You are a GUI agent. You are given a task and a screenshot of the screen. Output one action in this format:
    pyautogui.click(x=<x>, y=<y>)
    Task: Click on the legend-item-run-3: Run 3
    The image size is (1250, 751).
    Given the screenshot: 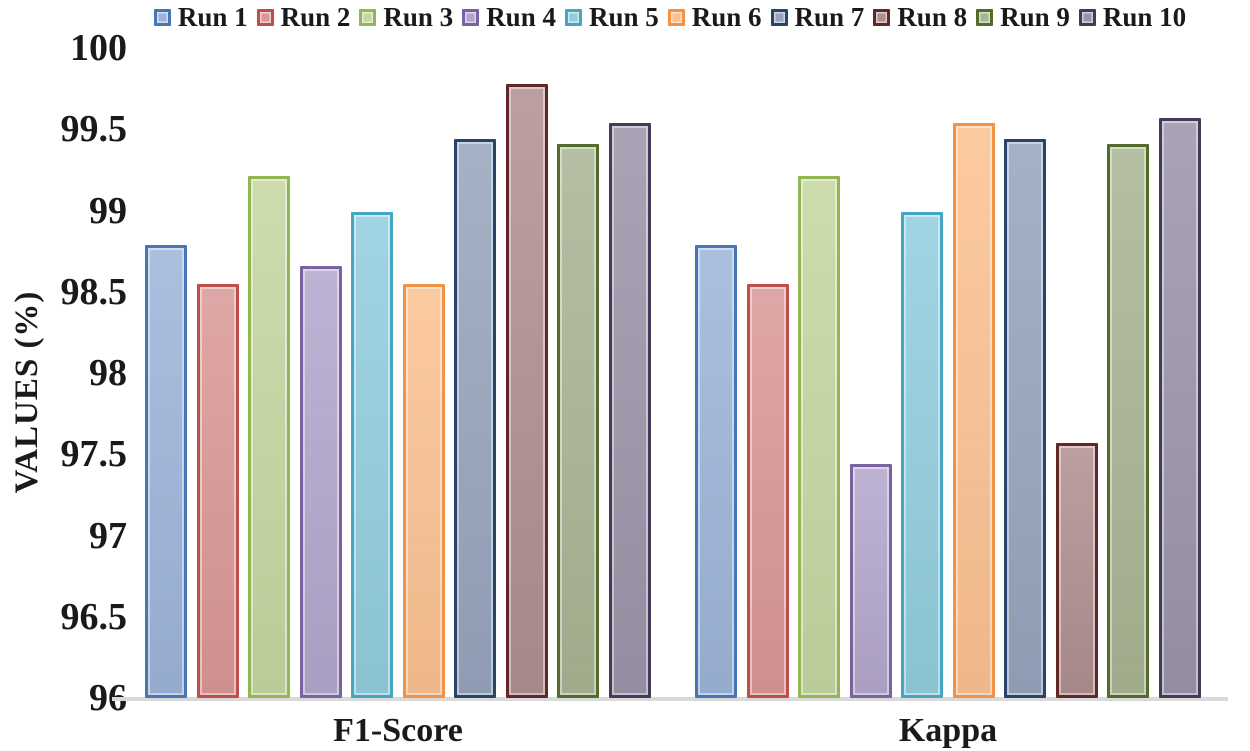 What is the action you would take?
    pyautogui.click(x=406, y=16)
    